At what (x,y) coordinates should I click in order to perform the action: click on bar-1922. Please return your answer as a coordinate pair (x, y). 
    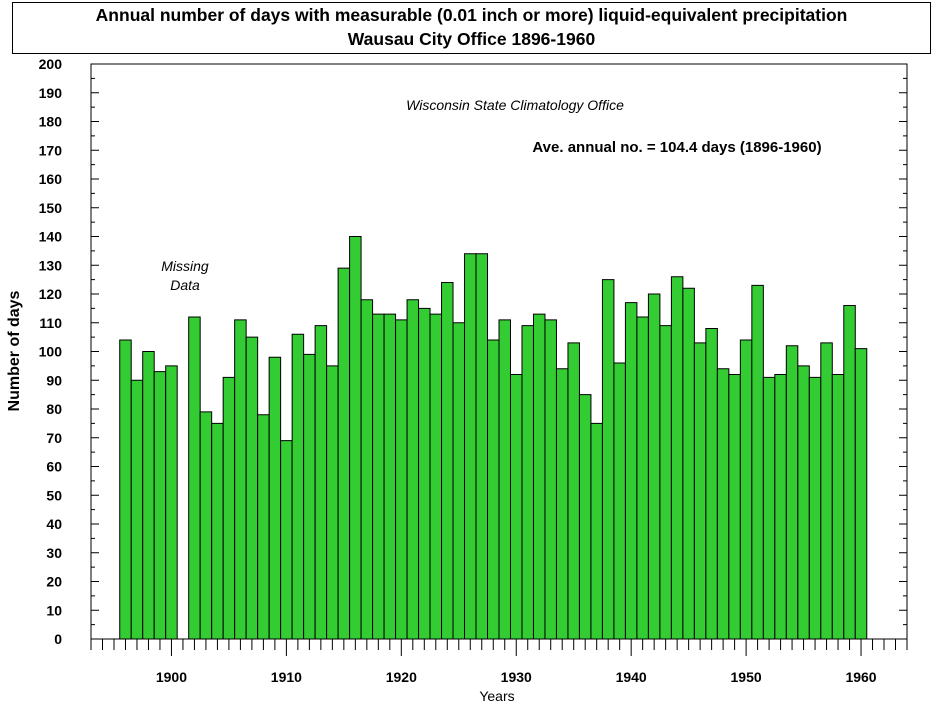
    Looking at the image, I should click on (424, 473).